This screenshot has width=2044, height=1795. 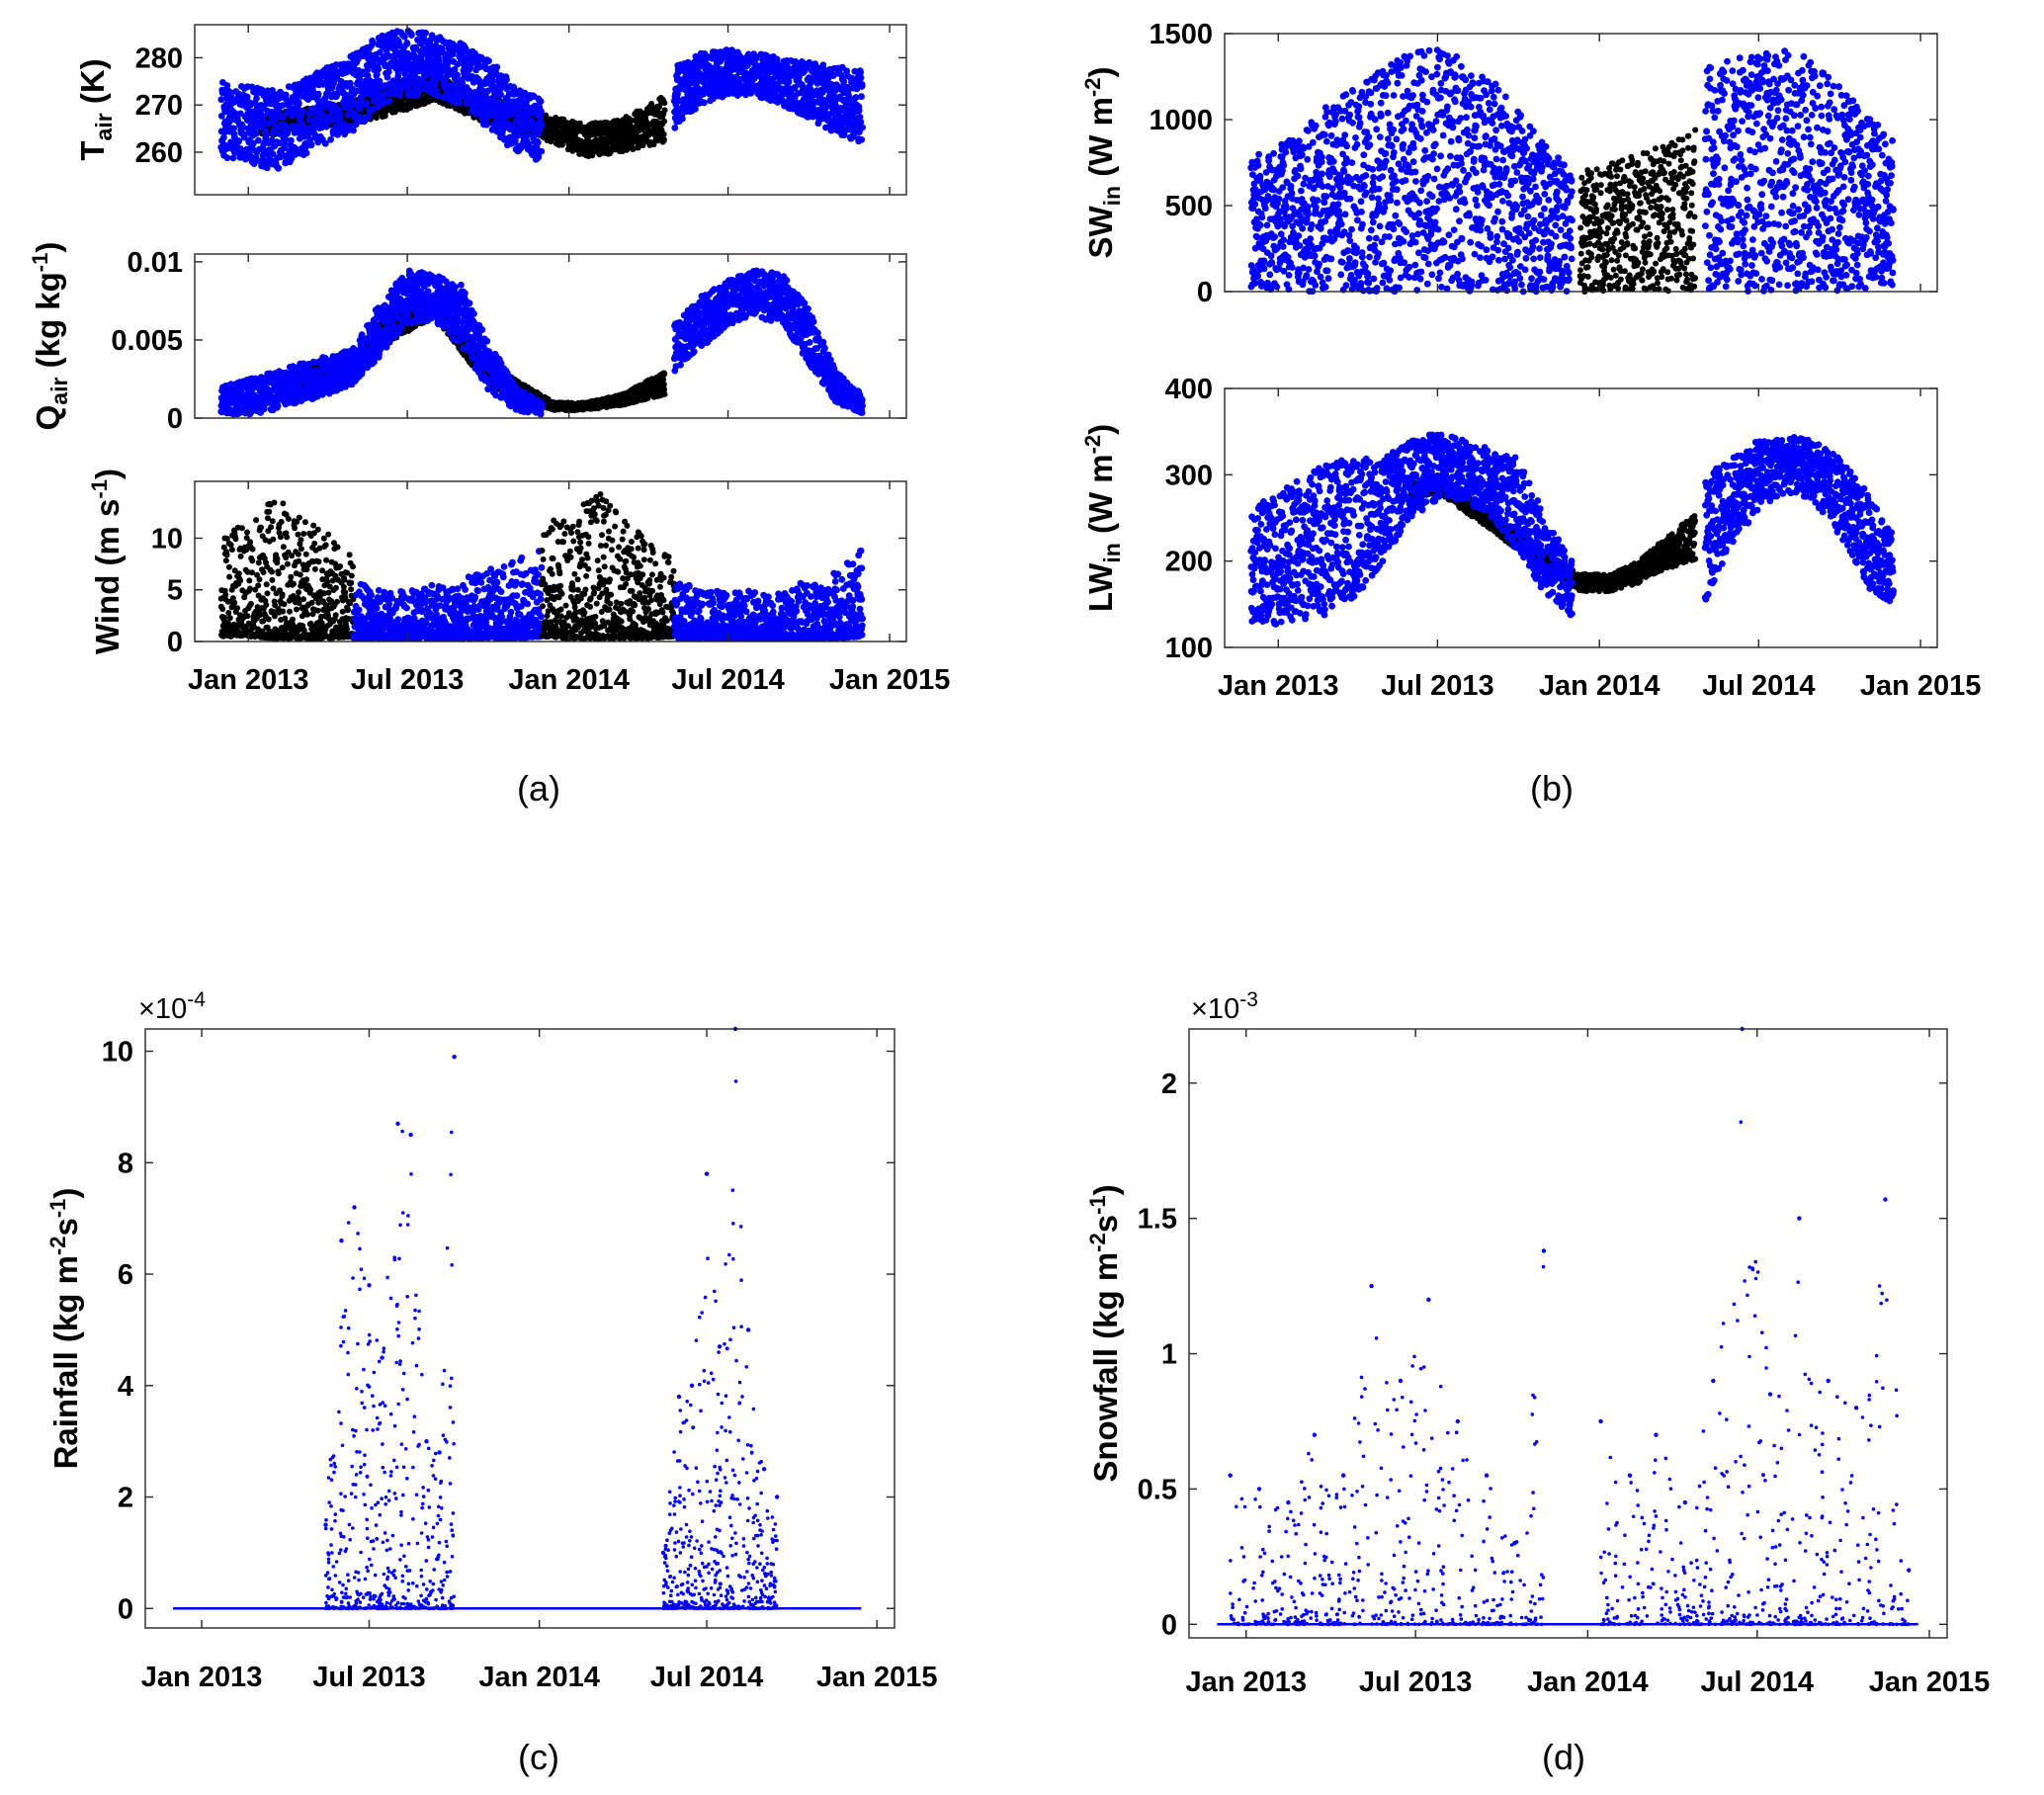 I want to click on chart-a1: 260 270 280 Tair (K), so click(x=490, y=110).